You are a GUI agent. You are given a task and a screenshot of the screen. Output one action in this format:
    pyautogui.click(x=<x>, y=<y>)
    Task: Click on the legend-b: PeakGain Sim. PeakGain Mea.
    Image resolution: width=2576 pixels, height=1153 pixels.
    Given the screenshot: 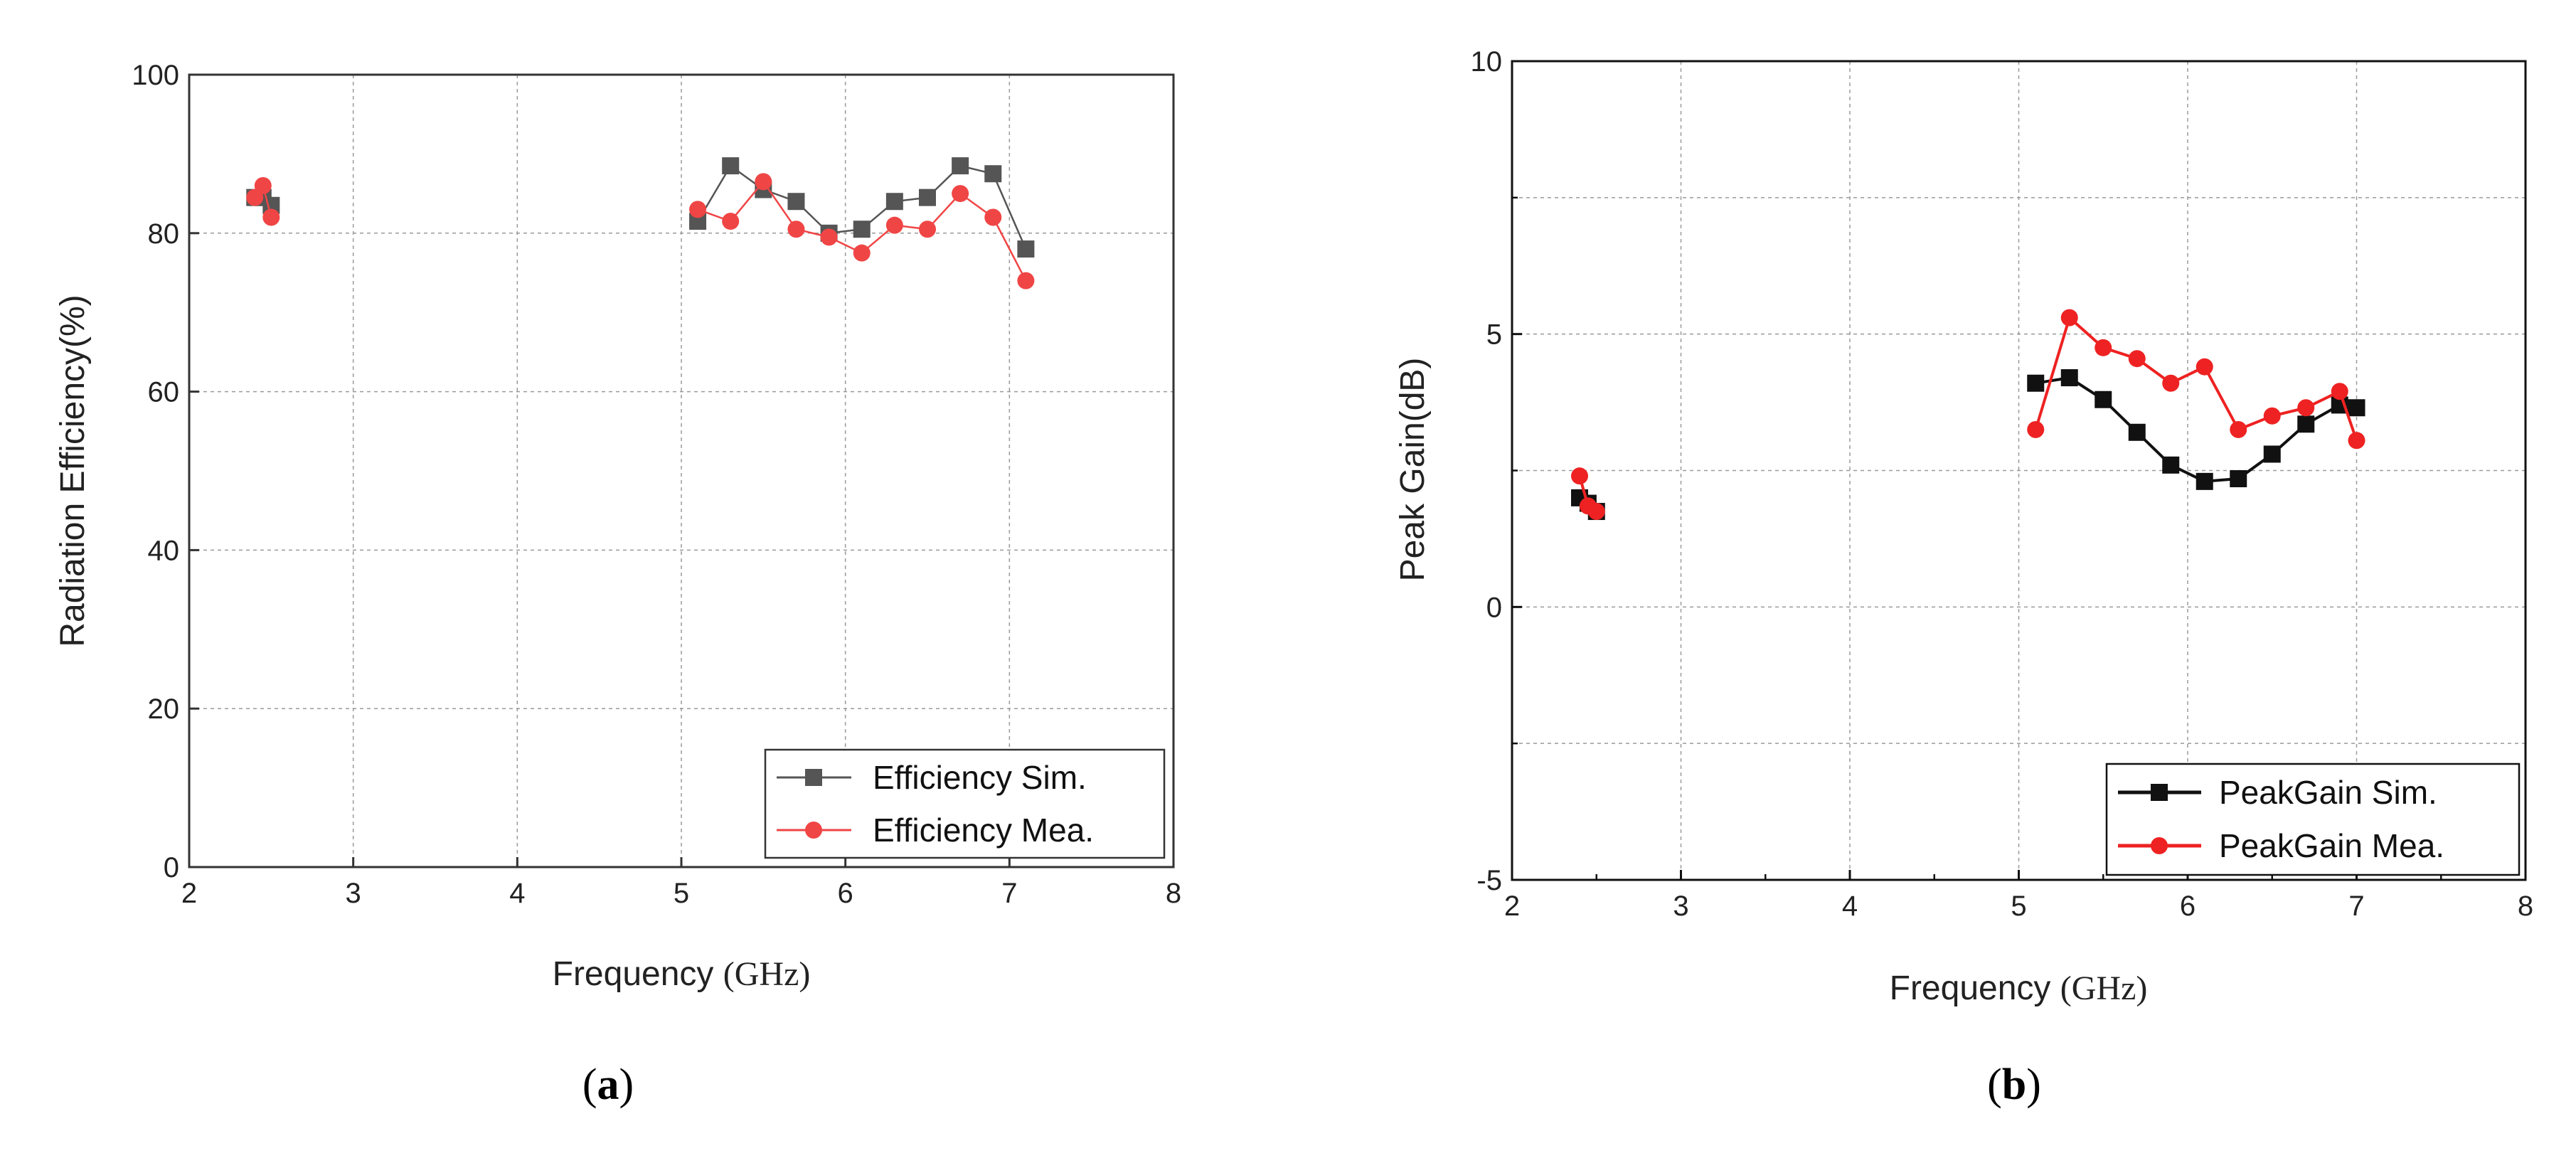 What is the action you would take?
    pyautogui.click(x=2313, y=819)
    